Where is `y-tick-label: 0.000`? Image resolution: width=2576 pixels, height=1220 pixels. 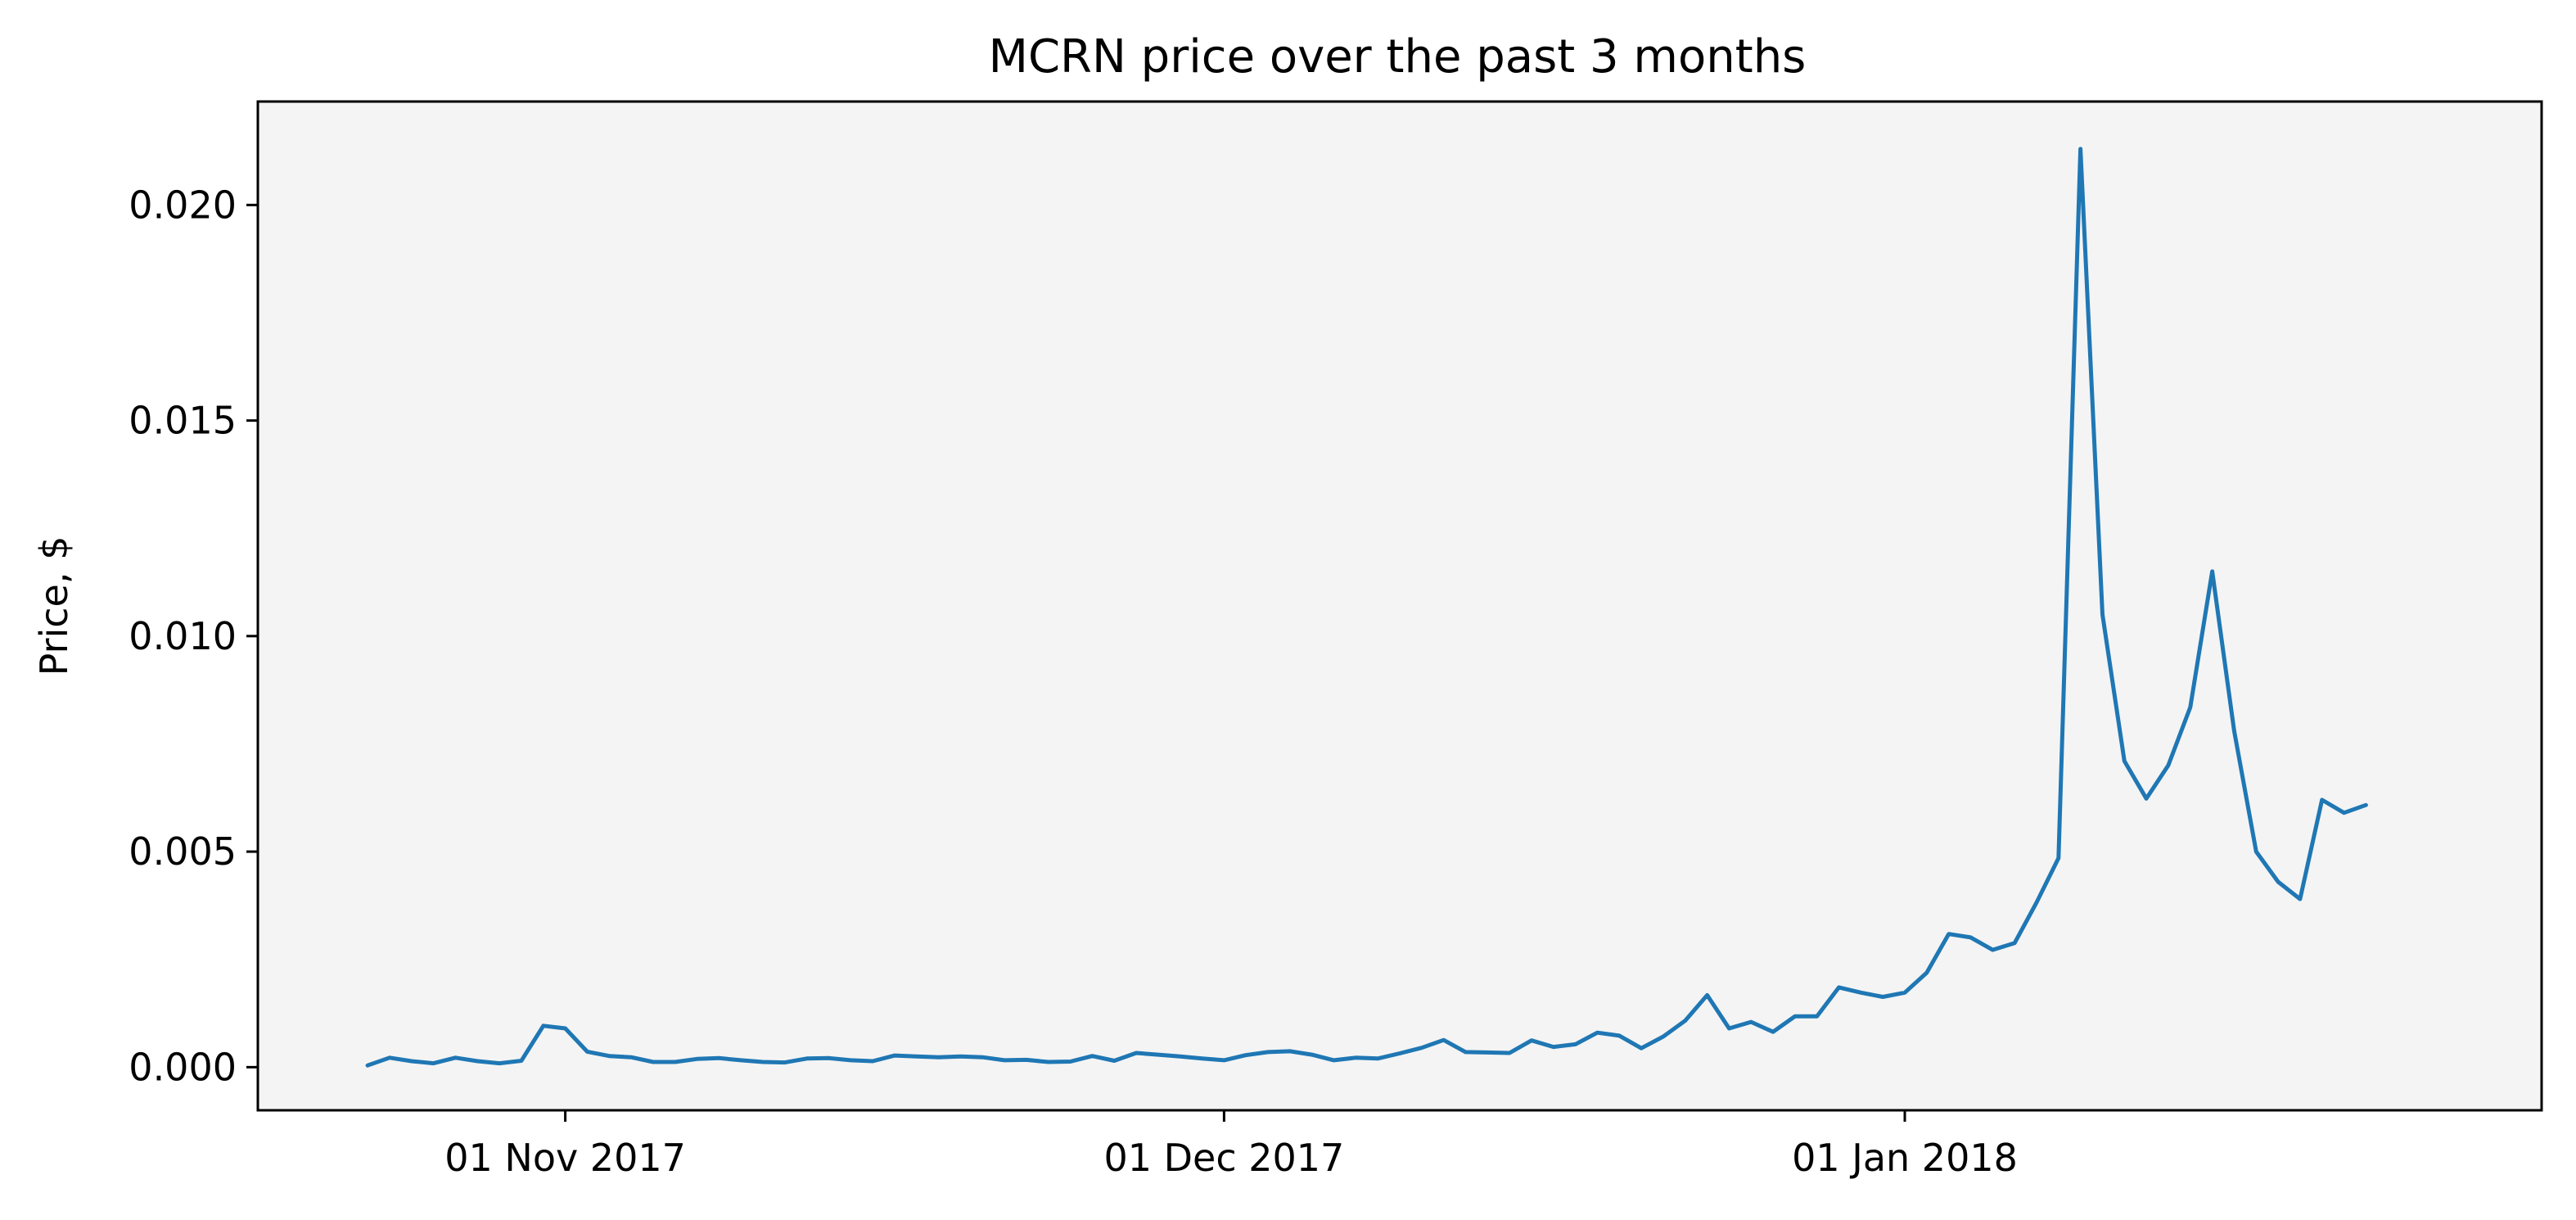 y-tick-label: 0.000 is located at coordinates (183, 1067).